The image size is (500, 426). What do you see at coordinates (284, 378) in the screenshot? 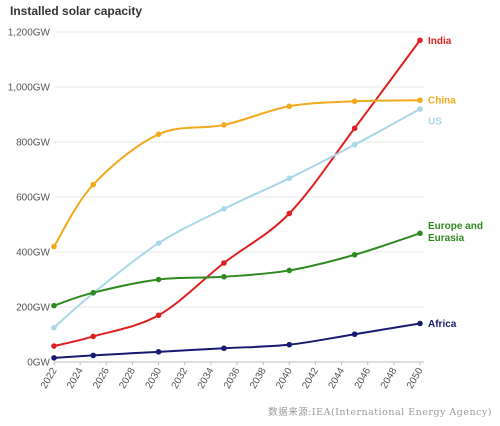
I see `x-tick-label: 2040` at bounding box center [284, 378].